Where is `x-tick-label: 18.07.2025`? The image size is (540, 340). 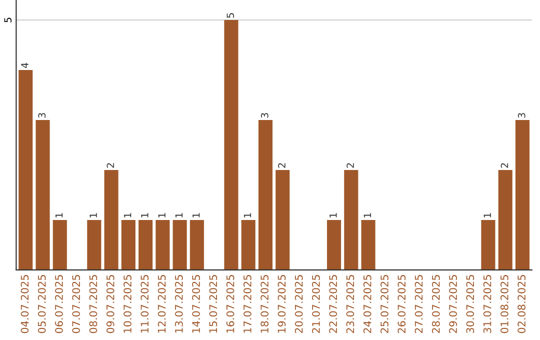 x-tick-label: 18.07.2025 is located at coordinates (264, 304).